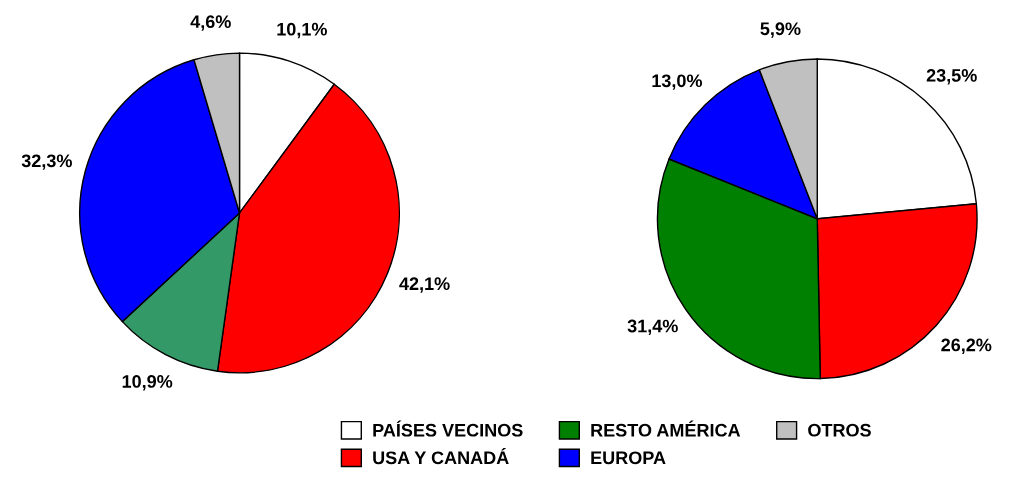 This screenshot has width=1028, height=484. What do you see at coordinates (441, 456) in the screenshot?
I see `legend-label: USA Y CANADÁ` at bounding box center [441, 456].